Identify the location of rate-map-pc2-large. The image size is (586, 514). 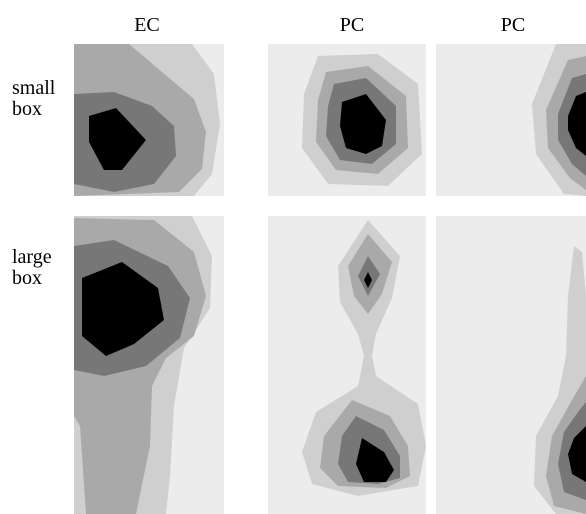
(511, 365).